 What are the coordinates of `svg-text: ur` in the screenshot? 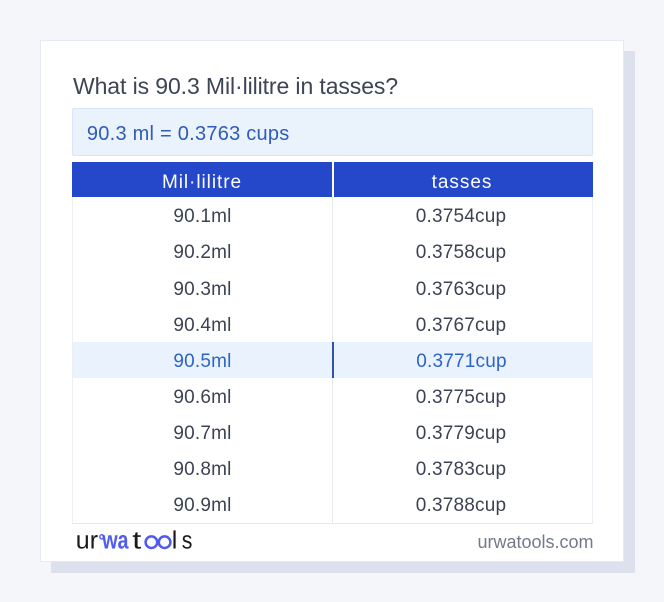 It's located at (87, 540).